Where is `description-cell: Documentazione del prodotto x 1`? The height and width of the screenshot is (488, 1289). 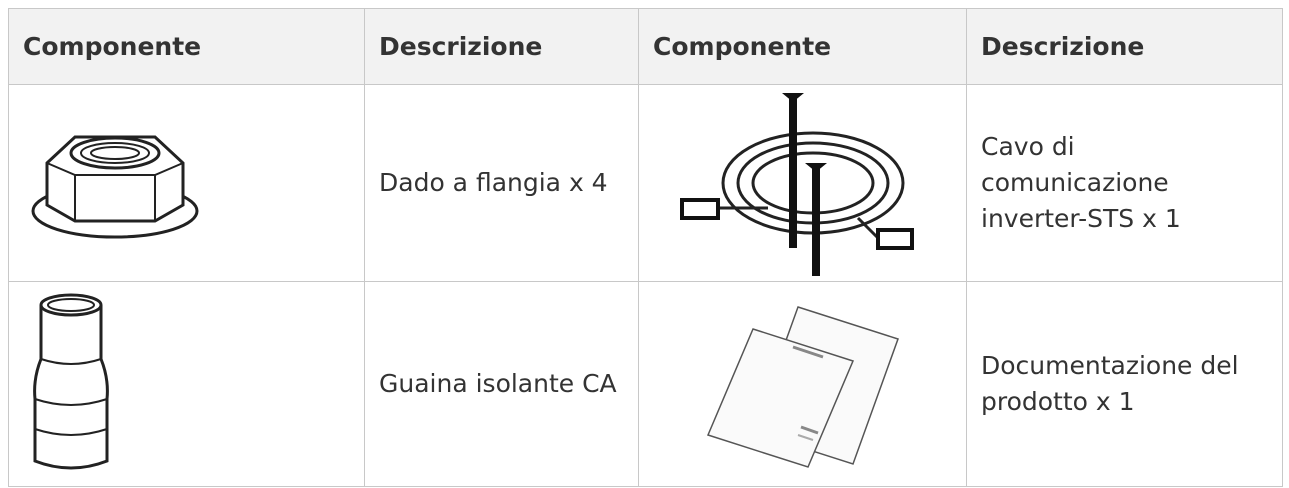
description-cell: Documentazione del prodotto x 1 is located at coordinates (1124, 384).